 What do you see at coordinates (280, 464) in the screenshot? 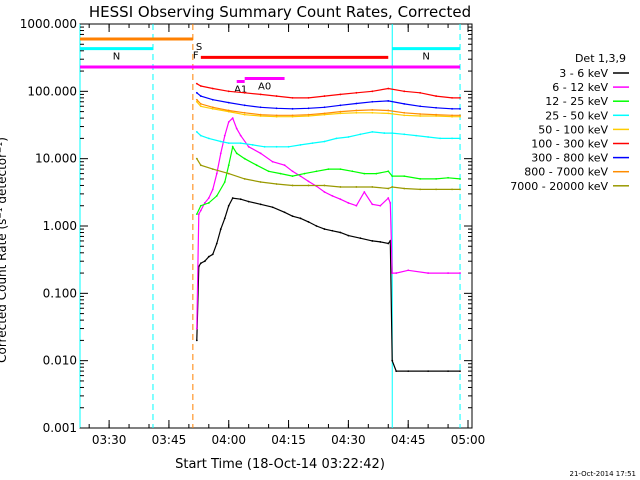
I see `x-axis-label: Start Time (18-Oct-14 03:22:42)` at bounding box center [280, 464].